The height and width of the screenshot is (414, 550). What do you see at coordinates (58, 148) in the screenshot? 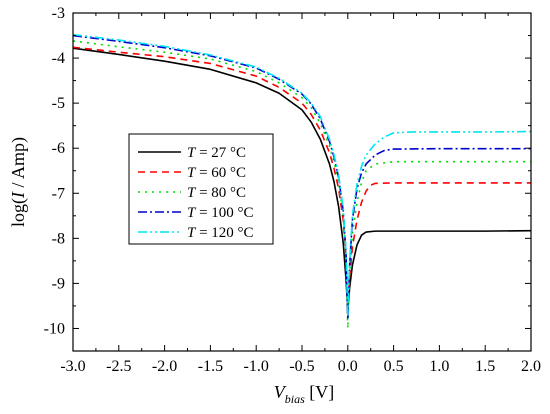
I see `y-tick-label: -6` at bounding box center [58, 148].